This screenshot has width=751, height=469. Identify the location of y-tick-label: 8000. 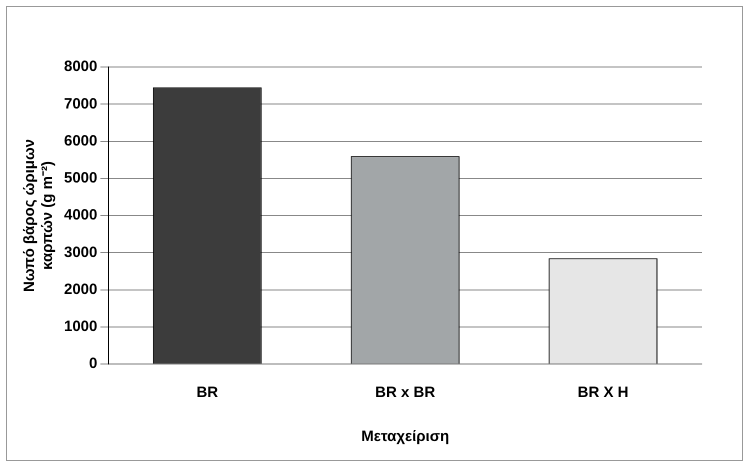
(81, 67).